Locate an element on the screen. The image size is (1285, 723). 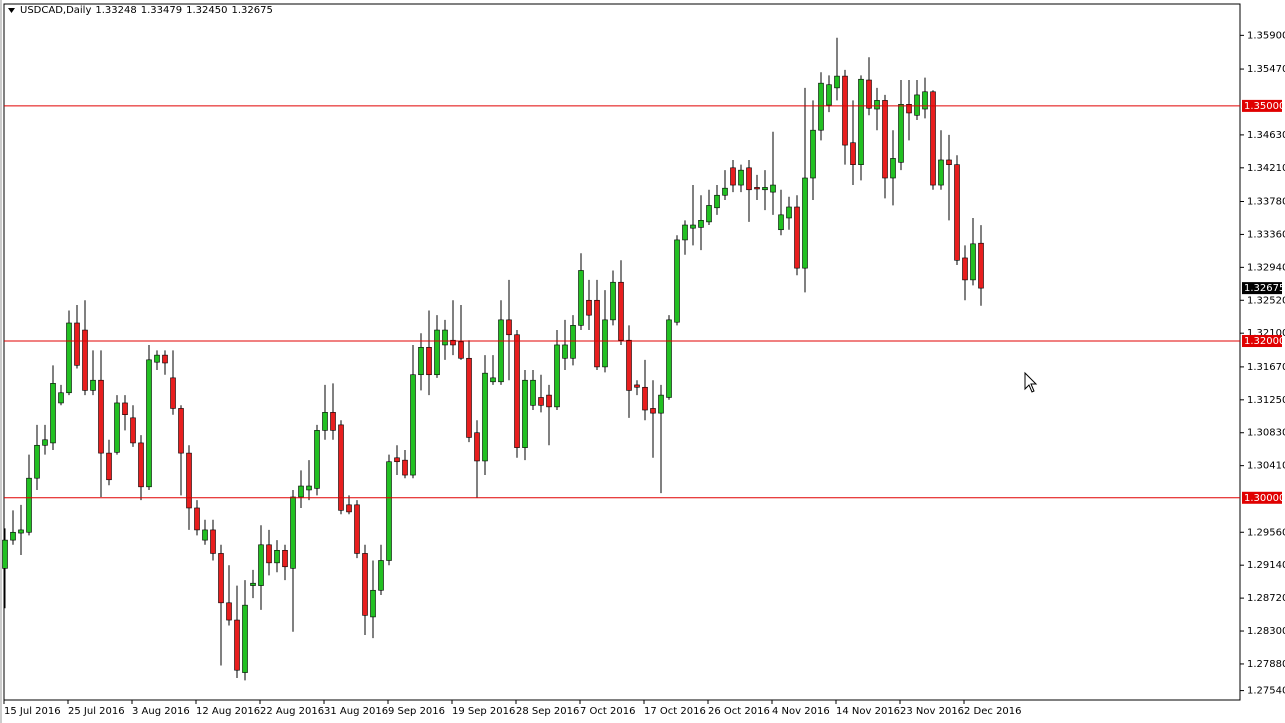
y-tick-label: 1.29140 is located at coordinates (1266, 565).